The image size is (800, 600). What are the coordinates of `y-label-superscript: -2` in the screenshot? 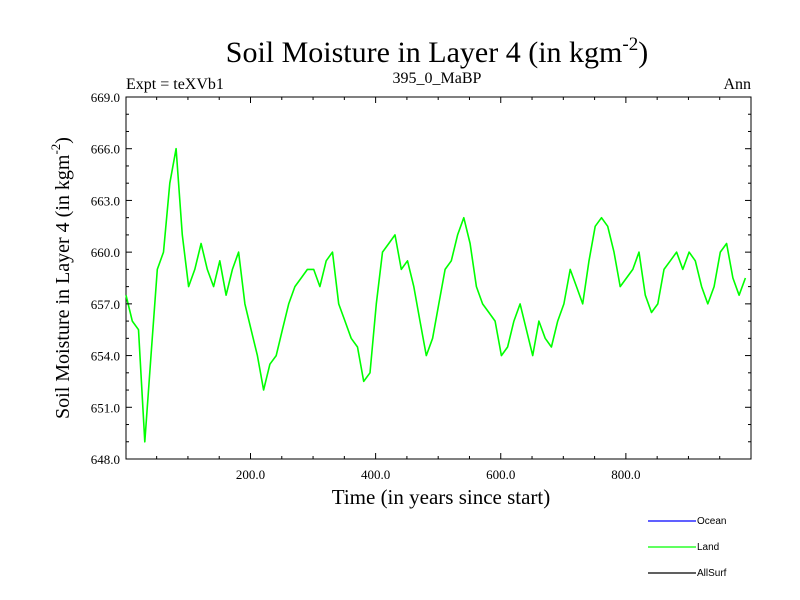 It's located at (55, 149).